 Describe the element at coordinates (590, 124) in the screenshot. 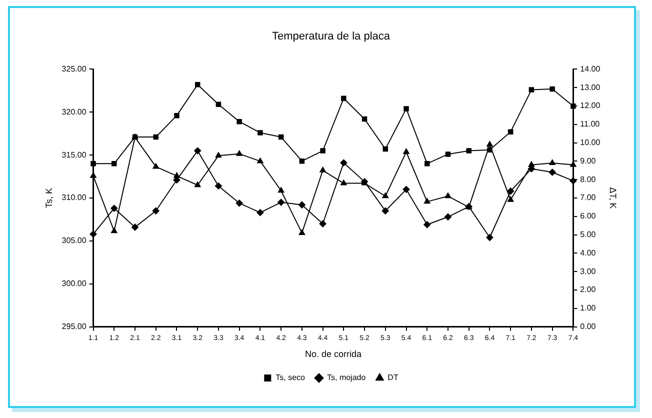

I see `y2-tick-label: 11.00` at that location.